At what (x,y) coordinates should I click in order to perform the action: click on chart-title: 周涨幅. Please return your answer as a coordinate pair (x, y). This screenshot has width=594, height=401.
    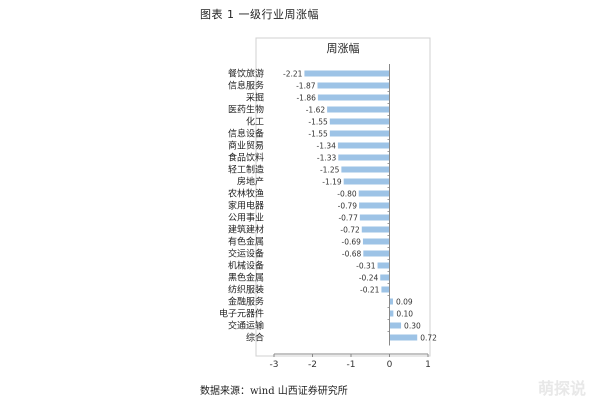
    Looking at the image, I should click on (343, 48).